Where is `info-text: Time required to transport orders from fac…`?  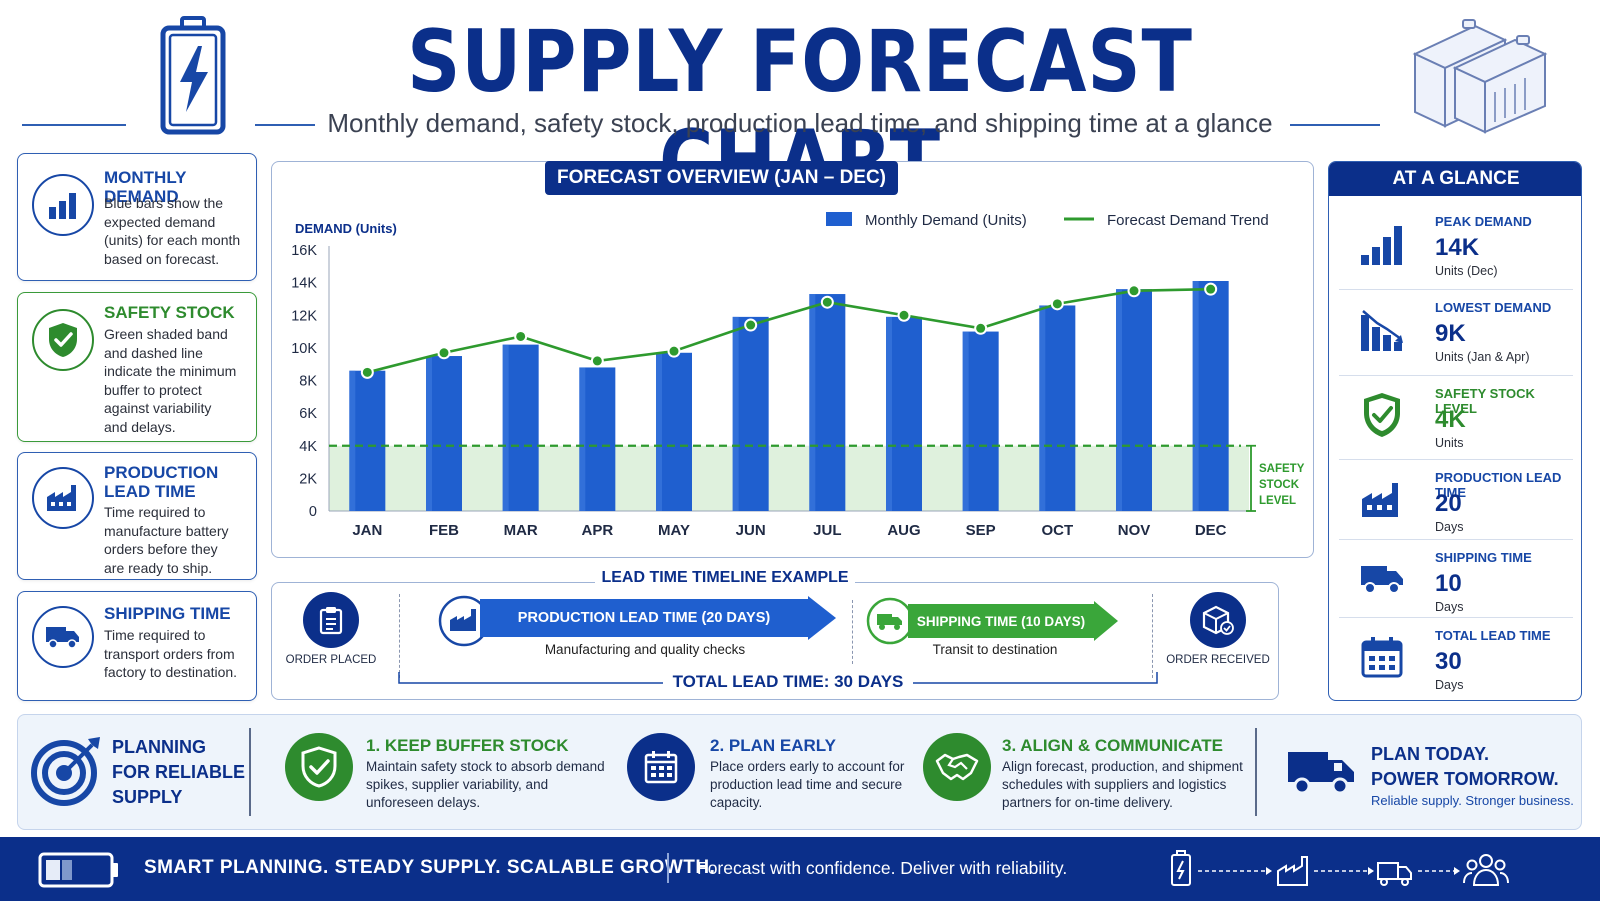
info-text: Time required to transport orders from fac… is located at coordinates (171, 653).